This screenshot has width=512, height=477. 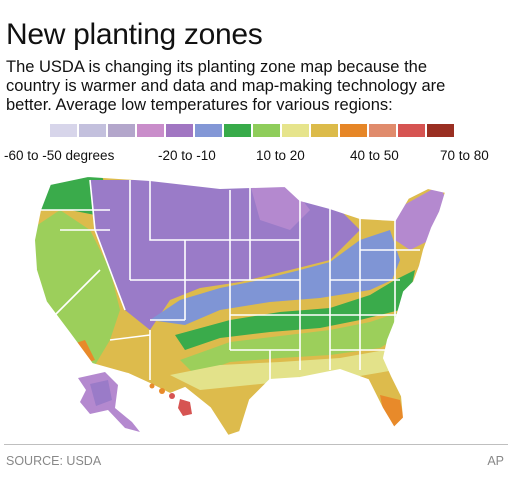 I want to click on hawaii-inset, so click(x=170, y=399).